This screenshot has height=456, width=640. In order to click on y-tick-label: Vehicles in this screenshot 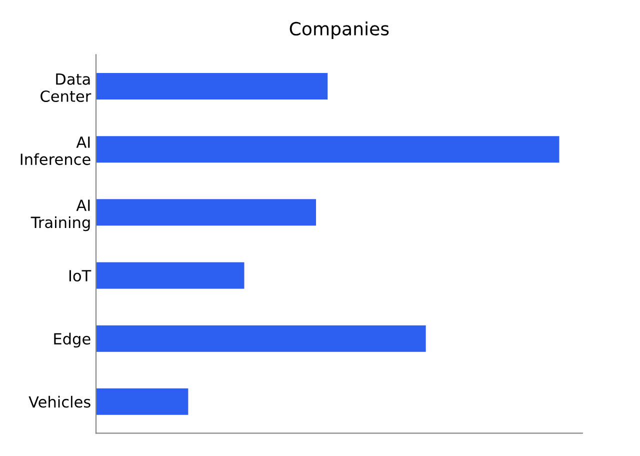, I will do `click(59, 402)`.